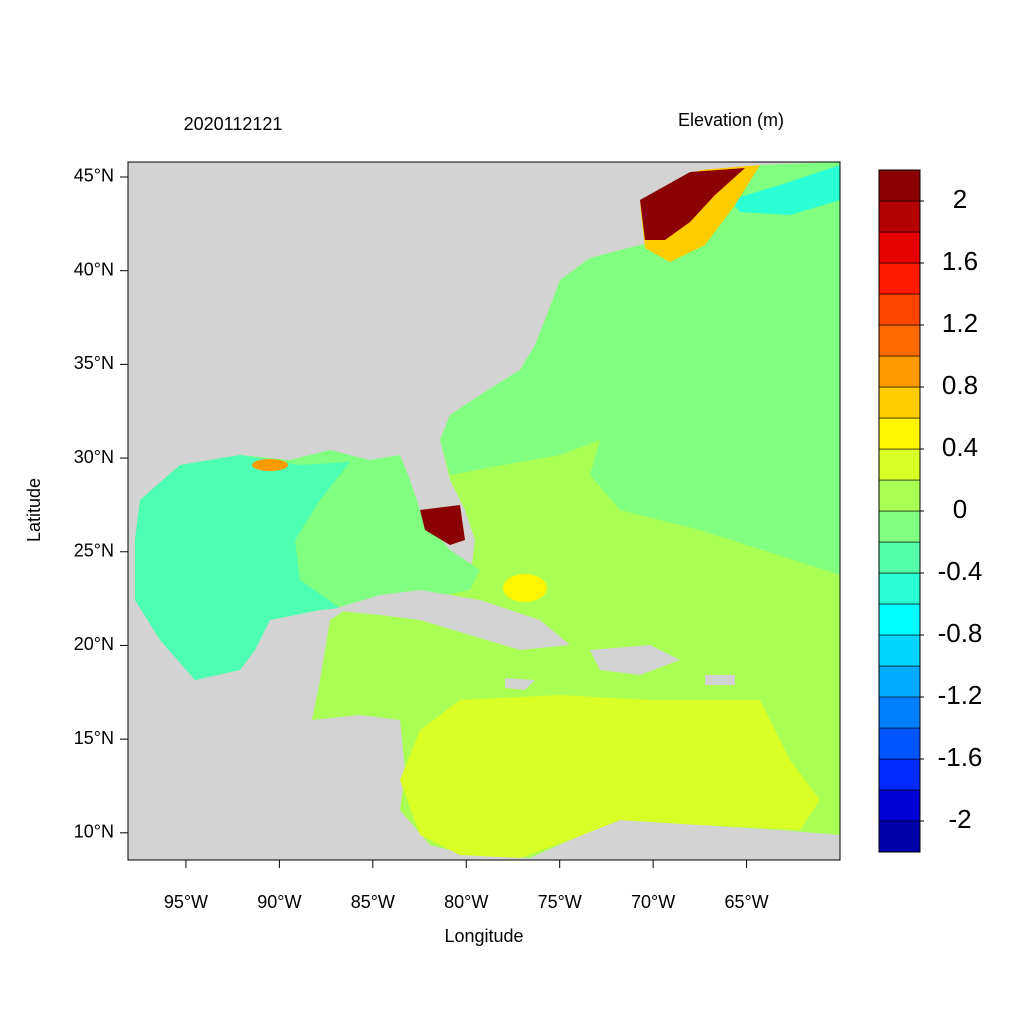 The width and height of the screenshot is (1024, 1024). I want to click on y-tick-label: 15°N, so click(94, 738).